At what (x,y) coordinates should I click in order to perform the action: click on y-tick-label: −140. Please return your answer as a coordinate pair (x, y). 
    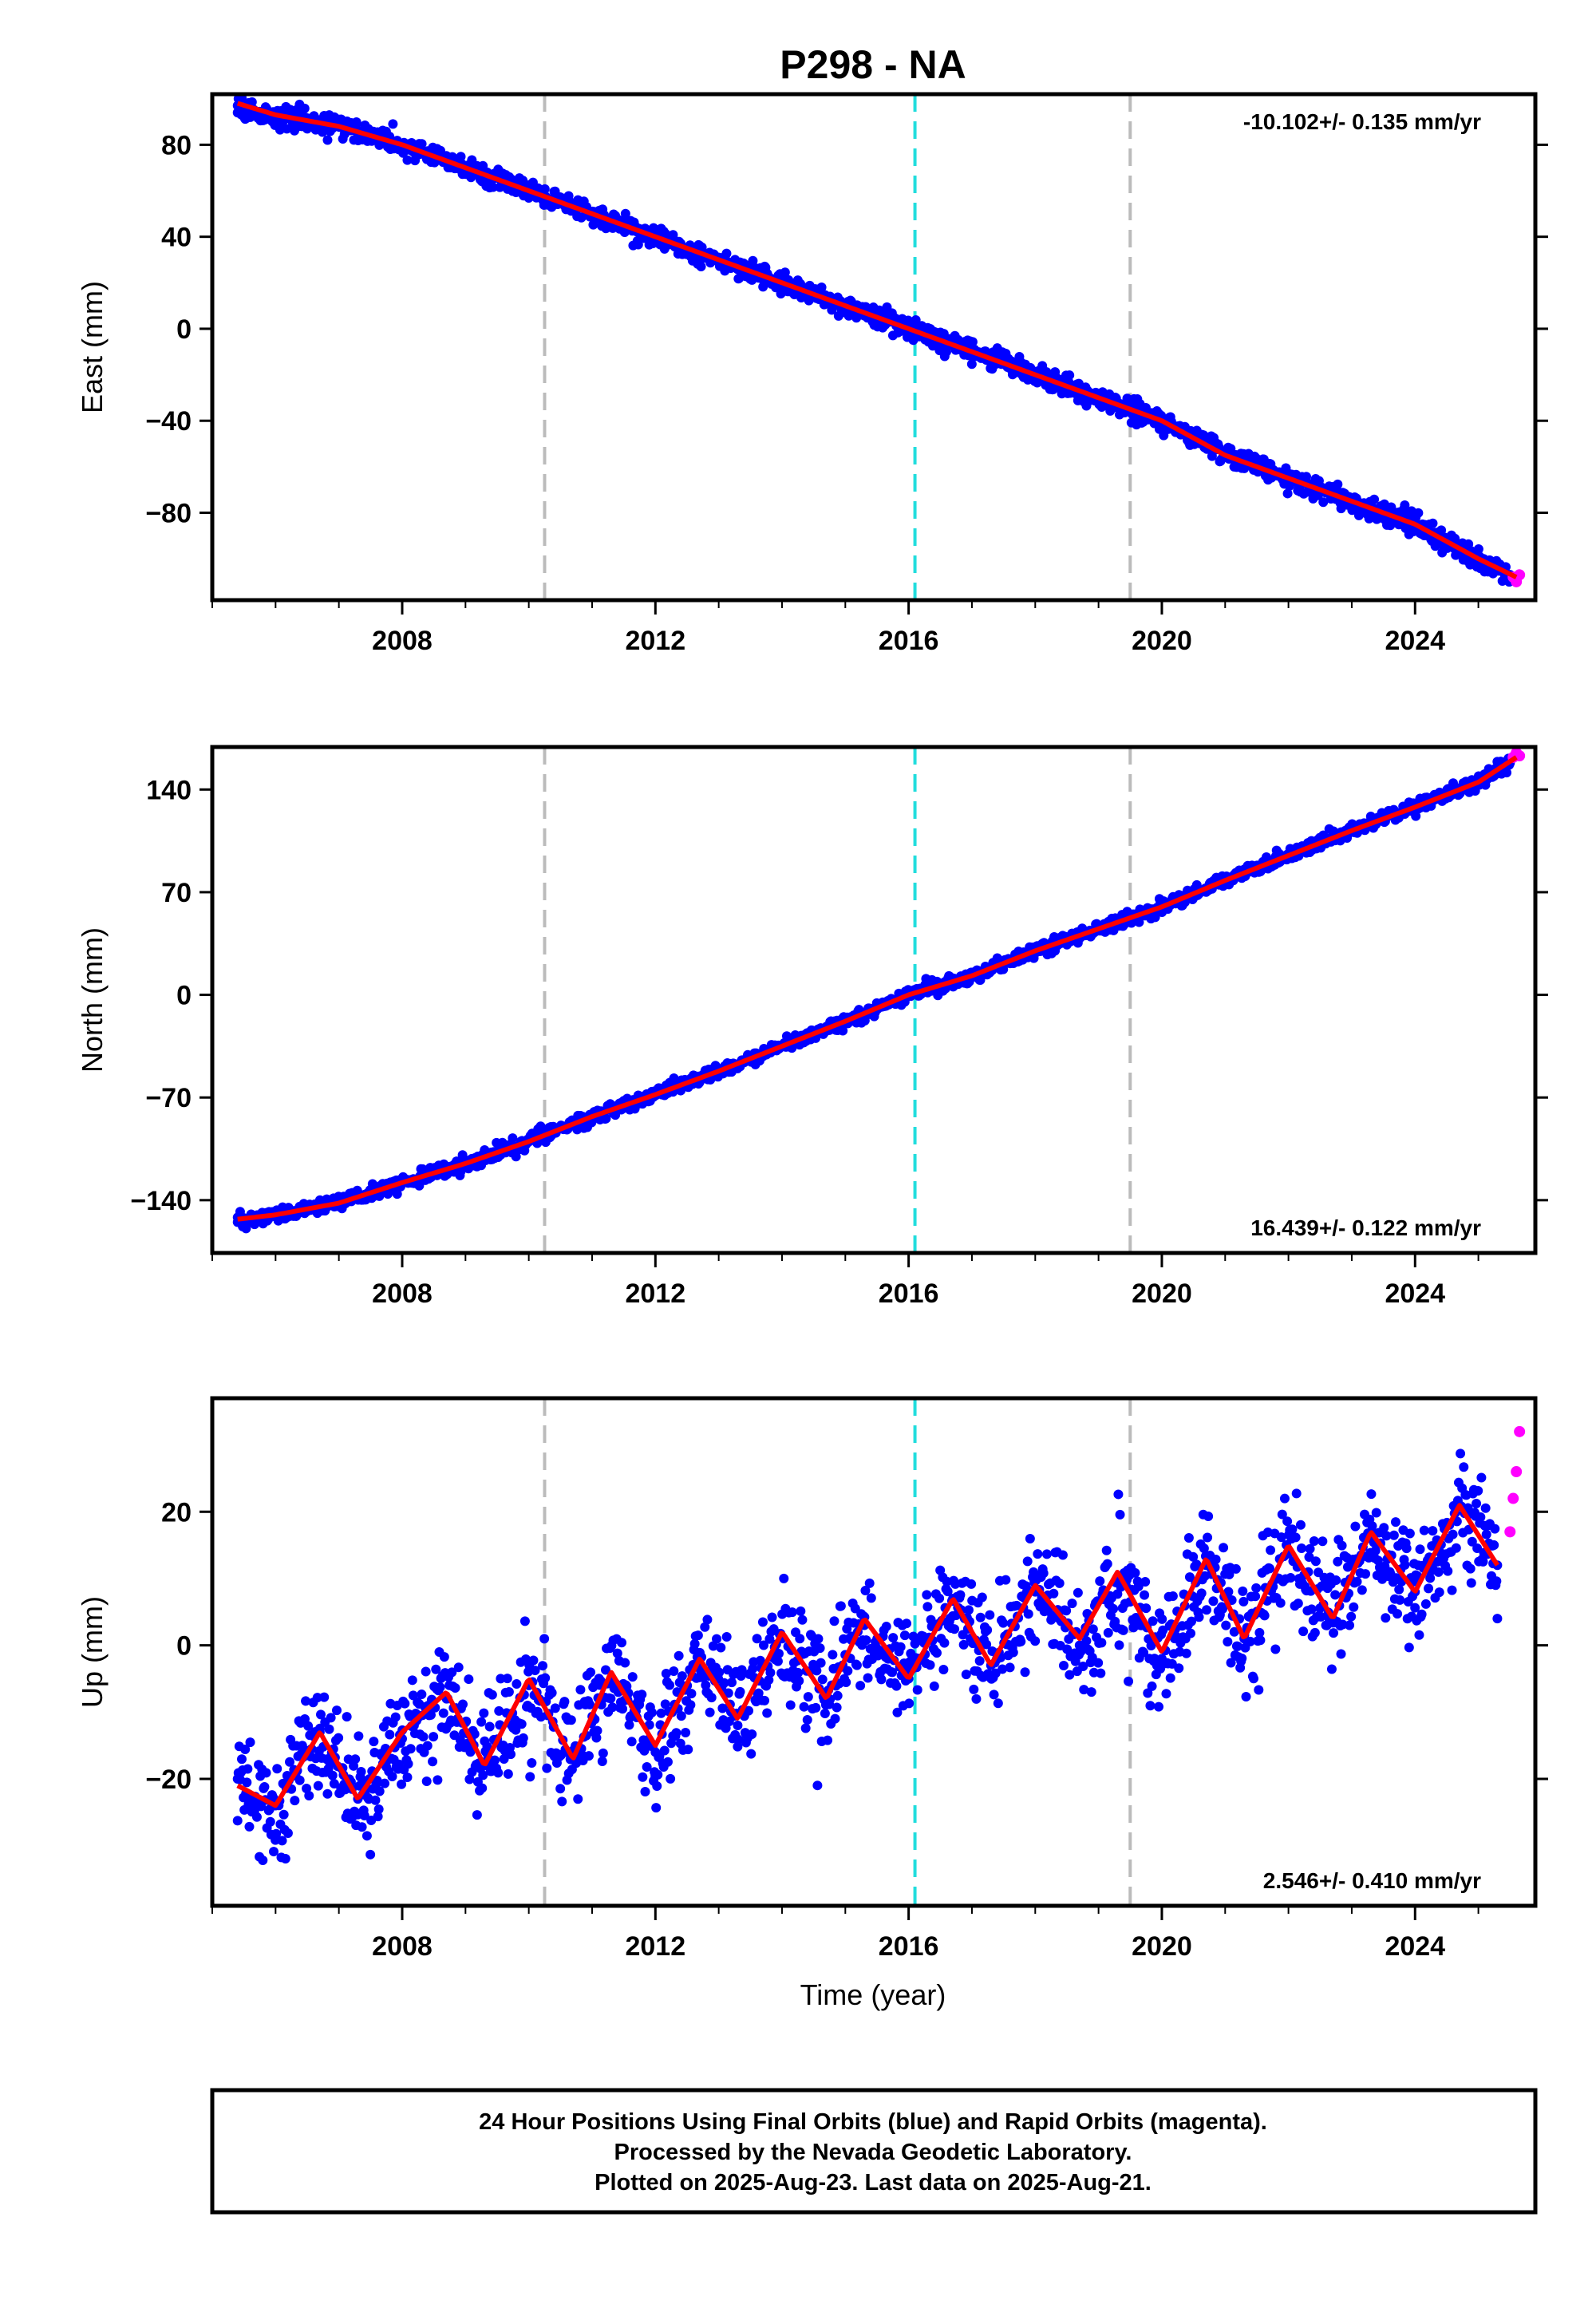
    Looking at the image, I should click on (161, 1201).